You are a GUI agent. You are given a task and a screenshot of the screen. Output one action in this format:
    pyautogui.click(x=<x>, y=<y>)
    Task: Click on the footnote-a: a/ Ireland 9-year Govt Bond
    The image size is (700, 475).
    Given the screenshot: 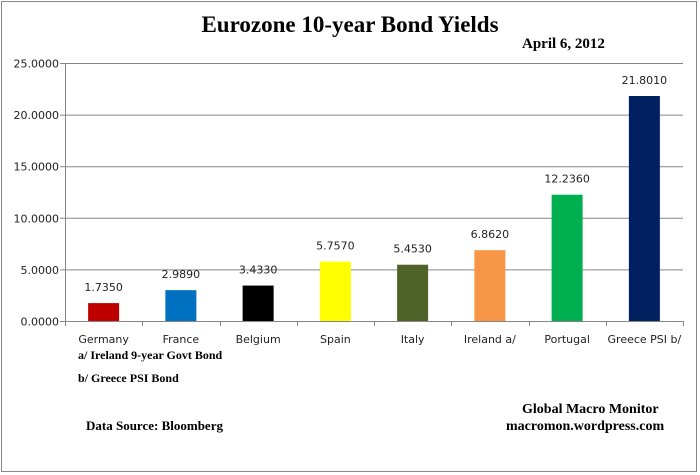 What is the action you would take?
    pyautogui.click(x=150, y=355)
    